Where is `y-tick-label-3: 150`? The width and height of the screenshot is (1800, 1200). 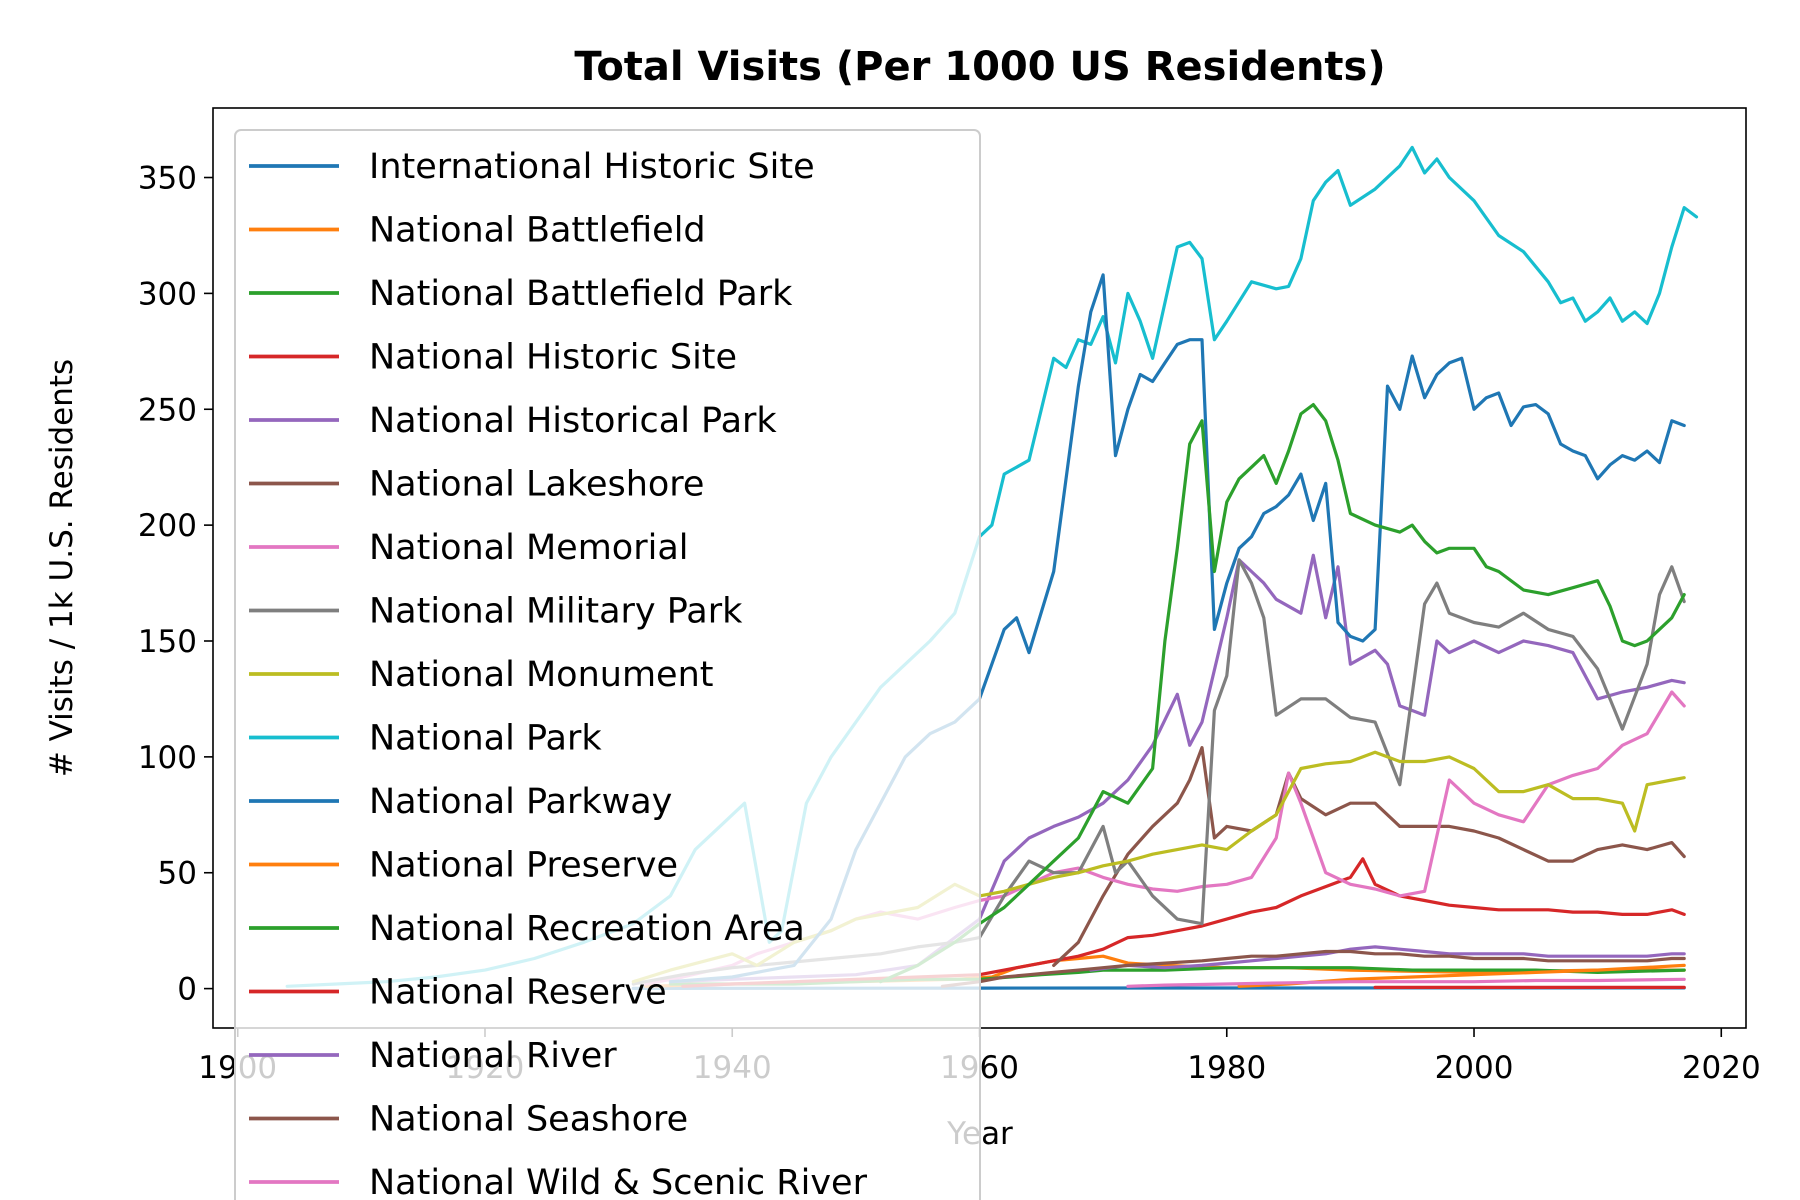 y-tick-label-3: 150 is located at coordinates (167, 642).